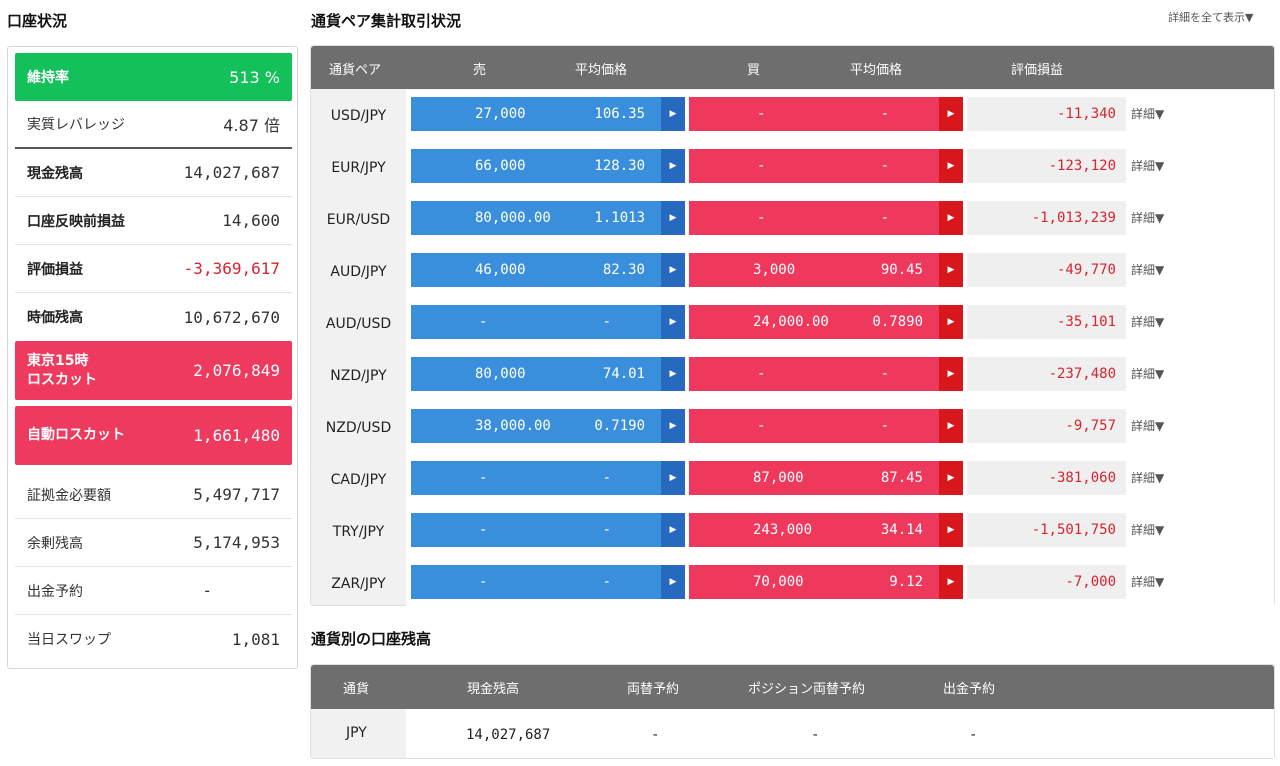 The width and height of the screenshot is (1280, 766). What do you see at coordinates (619, 426) in the screenshot?
I see `sell-avg-price: 0.7190` at bounding box center [619, 426].